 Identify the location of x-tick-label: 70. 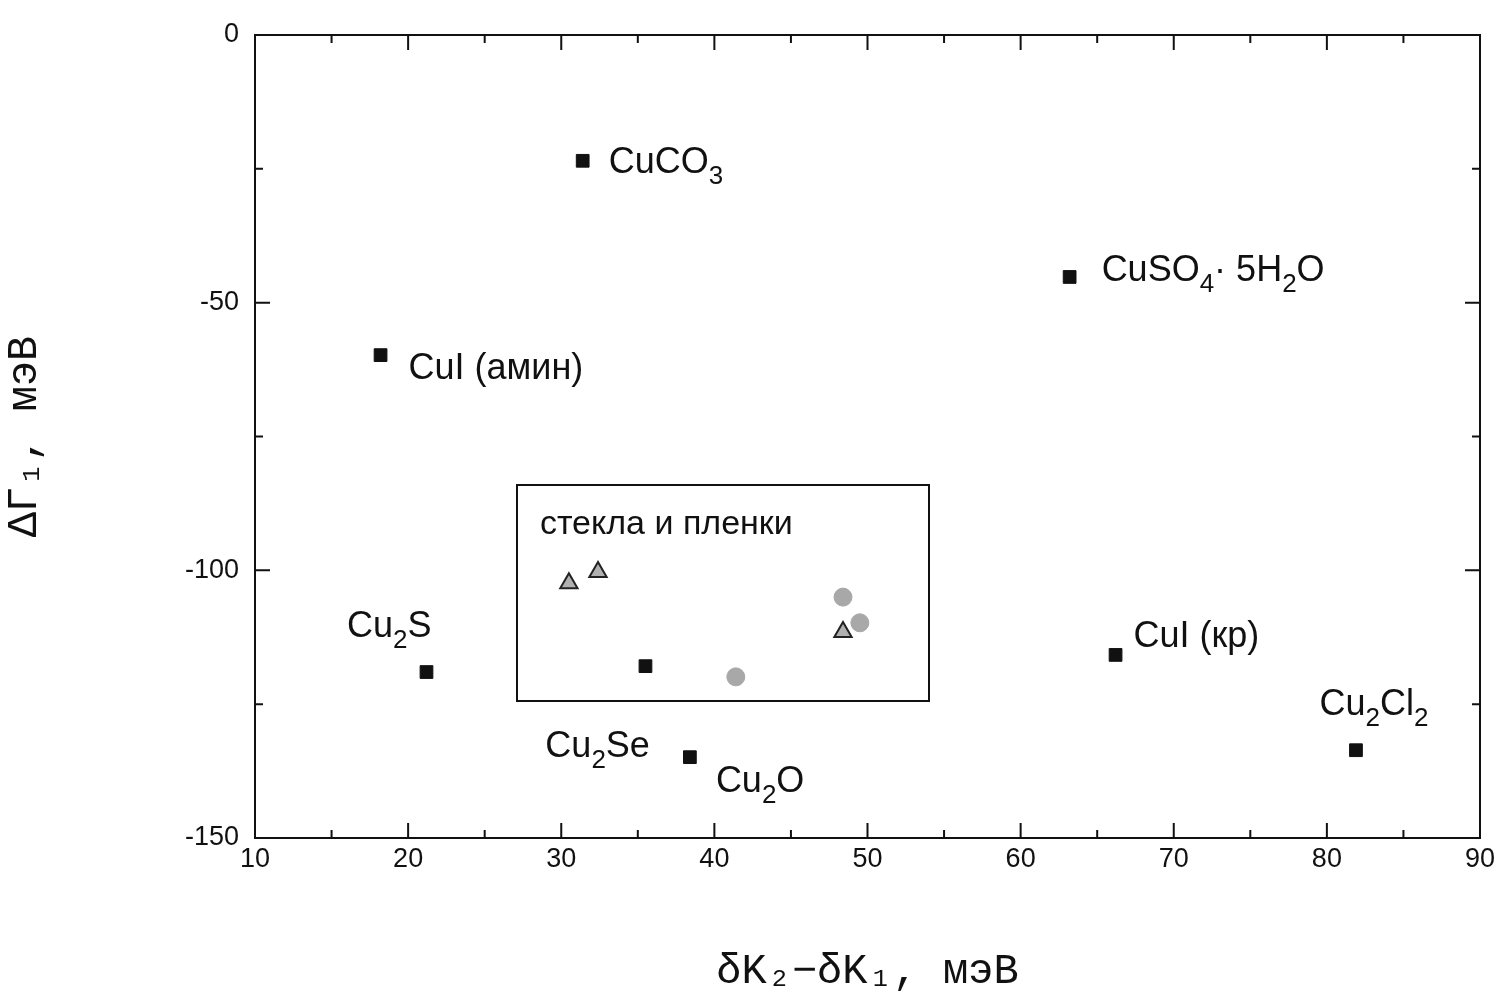
(1173, 857).